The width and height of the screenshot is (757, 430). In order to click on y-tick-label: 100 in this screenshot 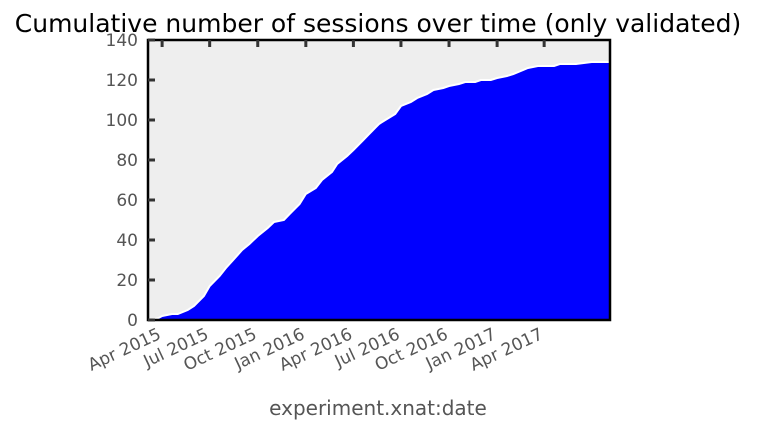, I will do `click(122, 121)`.